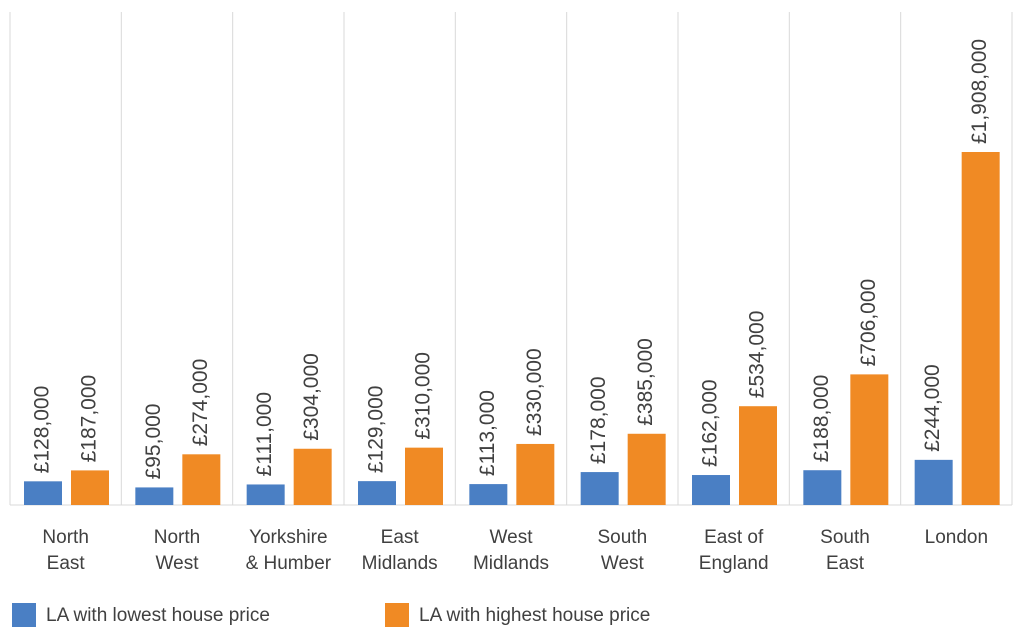 This screenshot has height=628, width=1021. What do you see at coordinates (534, 615) in the screenshot?
I see `legend-label: LA with highest house price` at bounding box center [534, 615].